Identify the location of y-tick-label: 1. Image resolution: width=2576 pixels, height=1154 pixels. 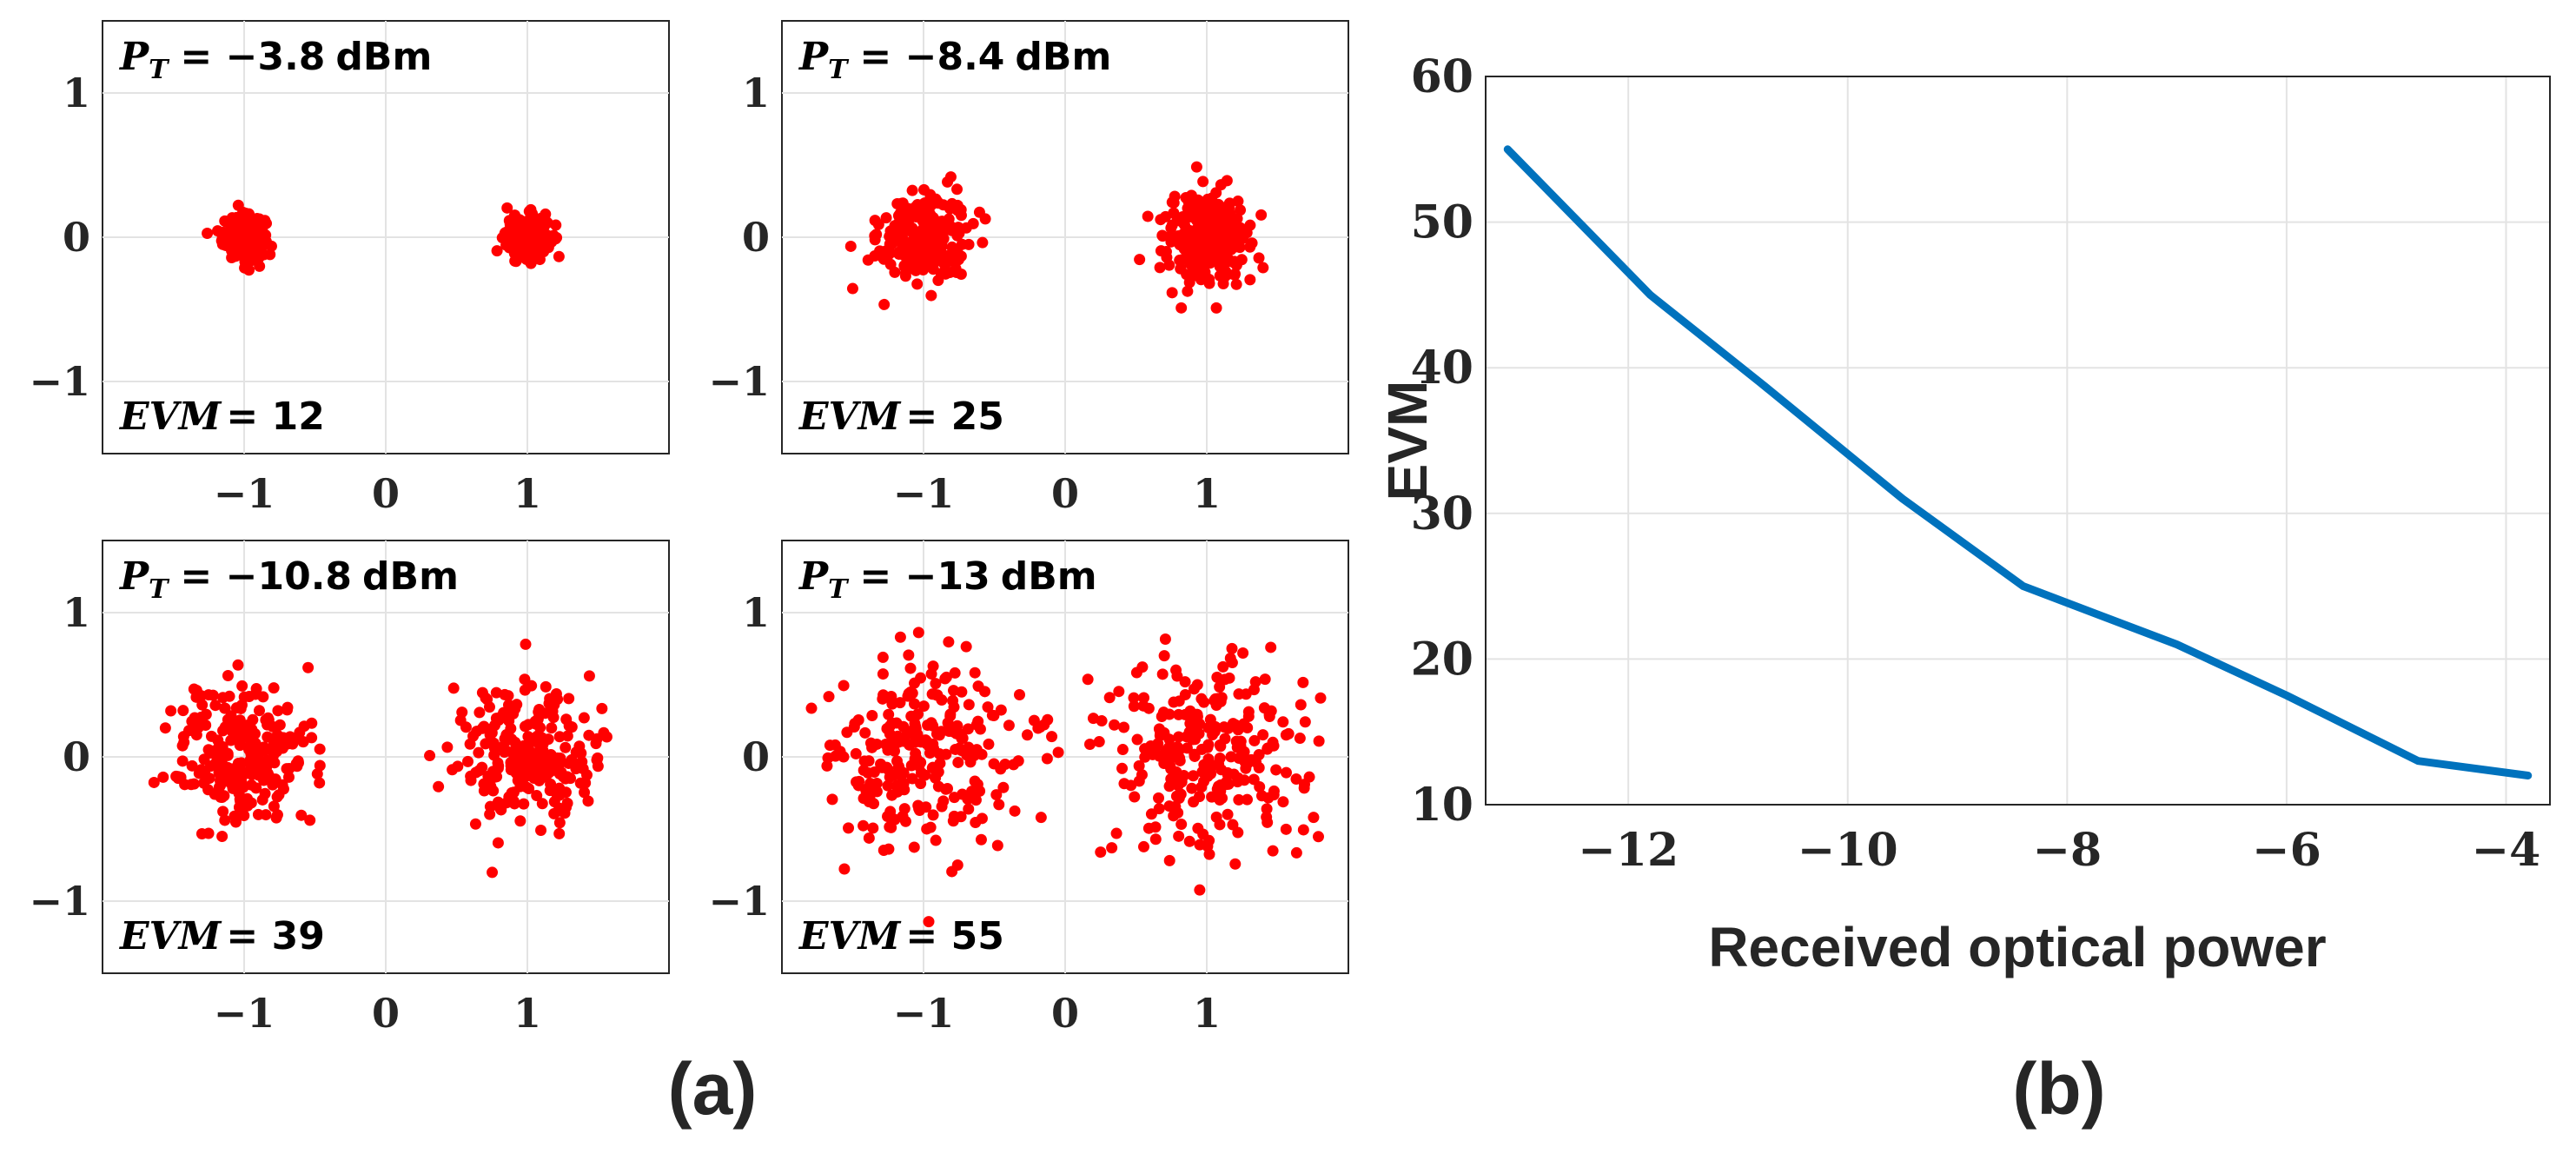
(756, 613).